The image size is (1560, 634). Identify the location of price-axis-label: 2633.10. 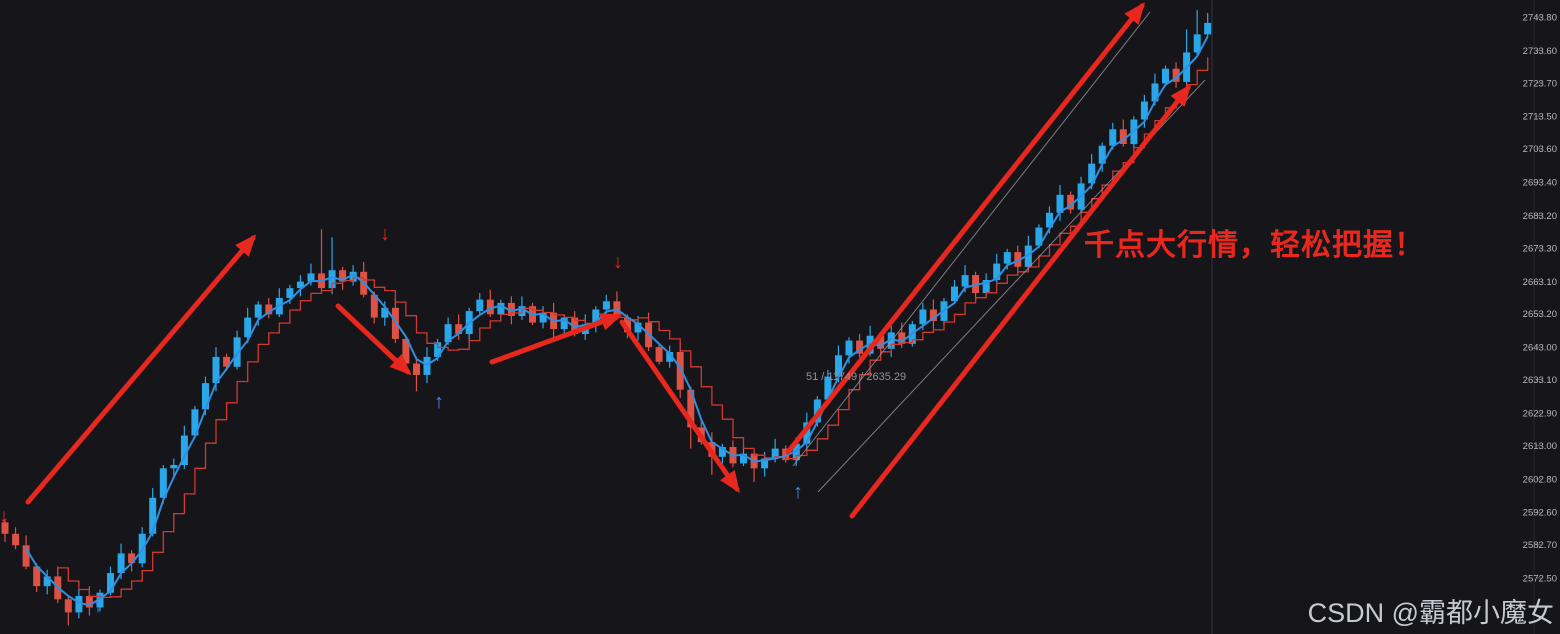
(1540, 380).